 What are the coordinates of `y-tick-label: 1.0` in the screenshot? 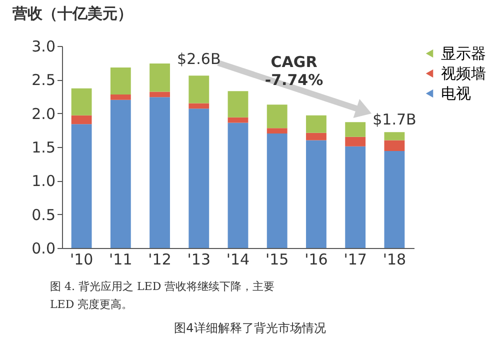 It's located at (44, 181).